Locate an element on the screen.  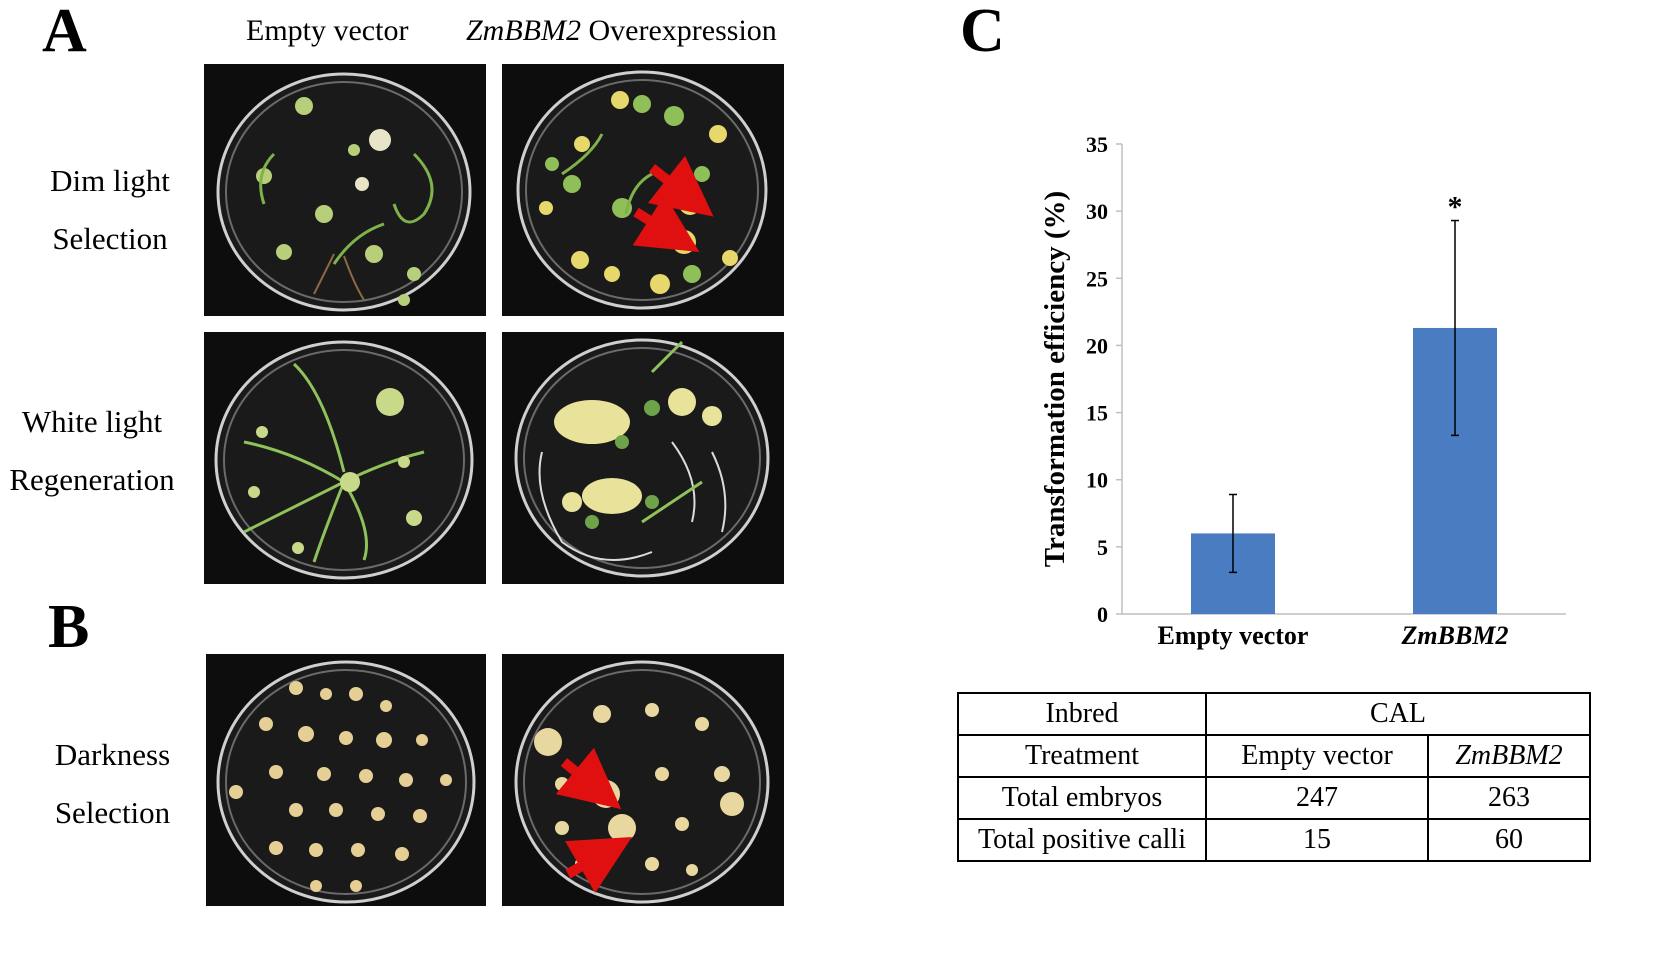
y-tick-label: 35 is located at coordinates (1097, 144).